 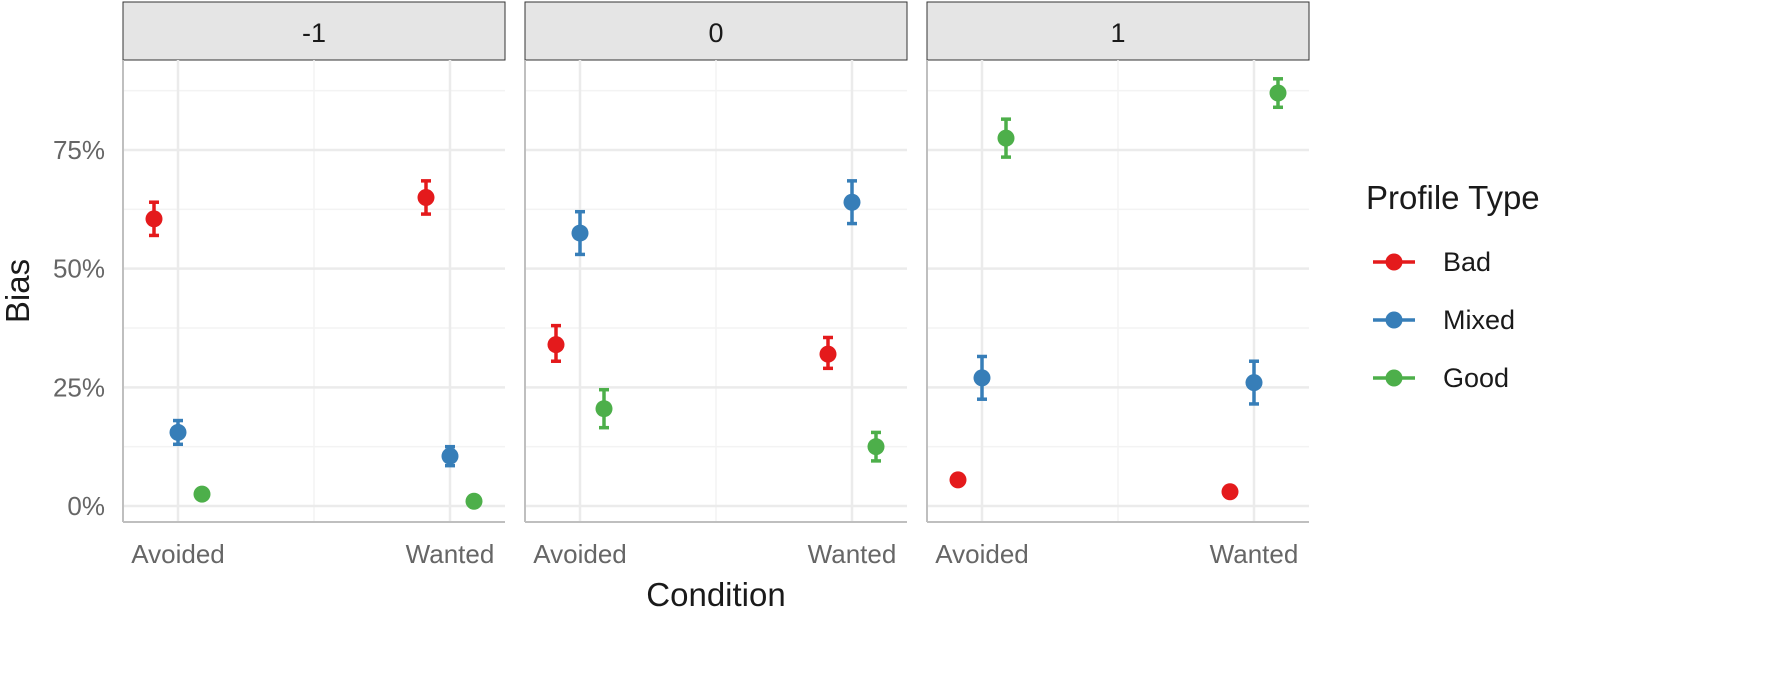 I want to click on facet-label-2: 1, so click(x=1117, y=33).